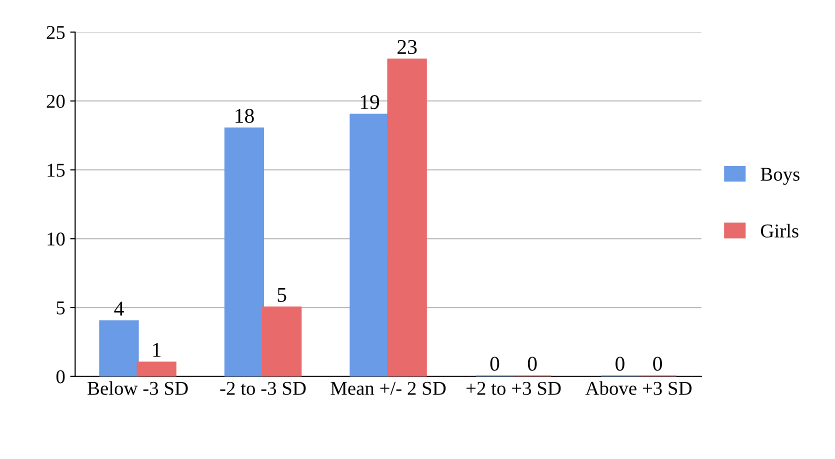 The height and width of the screenshot is (459, 835). Describe the element at coordinates (779, 231) in the screenshot. I see `legend-label: Girls` at that location.